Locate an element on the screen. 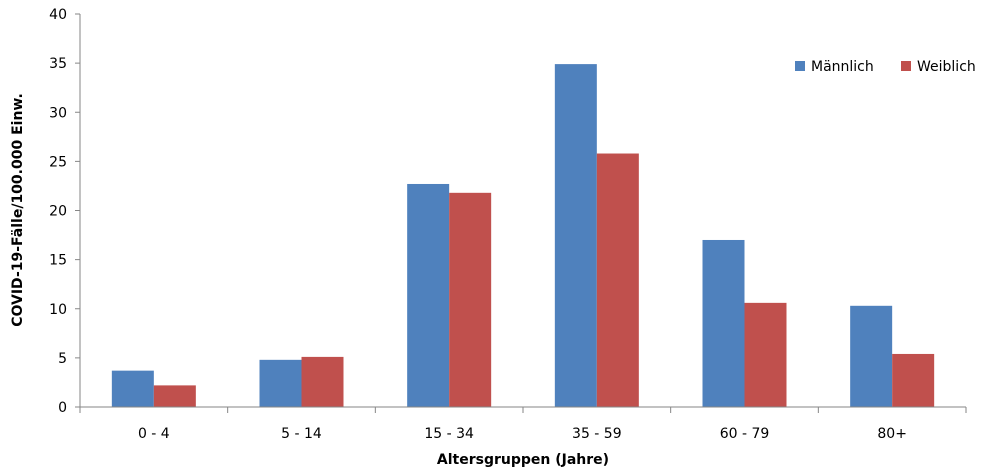 The height and width of the screenshot is (470, 986). y-axis-title: COVID-19-Fälle/100.000 Einw. is located at coordinates (18, 210).